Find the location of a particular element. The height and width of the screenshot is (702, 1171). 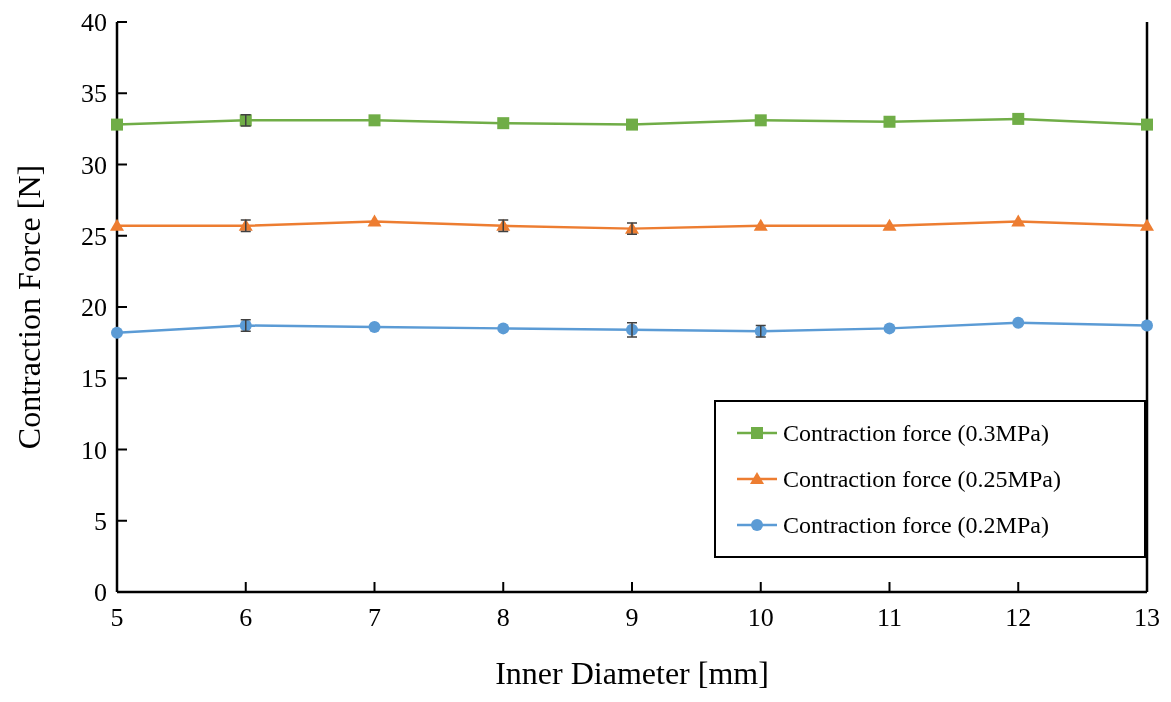

y-tick-label: 30 is located at coordinates (94, 165).